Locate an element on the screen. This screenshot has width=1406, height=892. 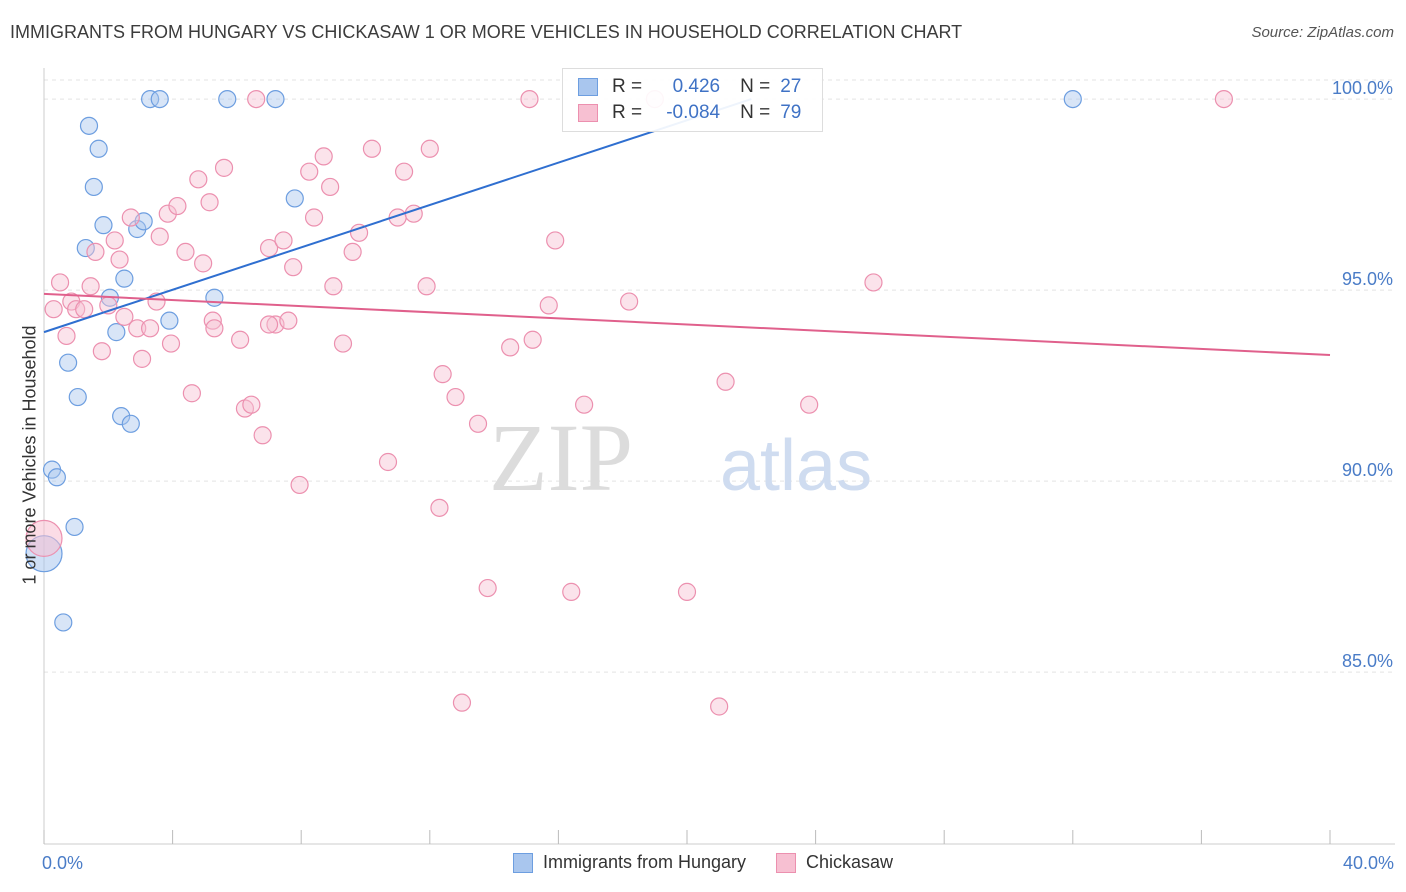
stats-n-value: 27 is located at coordinates (791, 86).